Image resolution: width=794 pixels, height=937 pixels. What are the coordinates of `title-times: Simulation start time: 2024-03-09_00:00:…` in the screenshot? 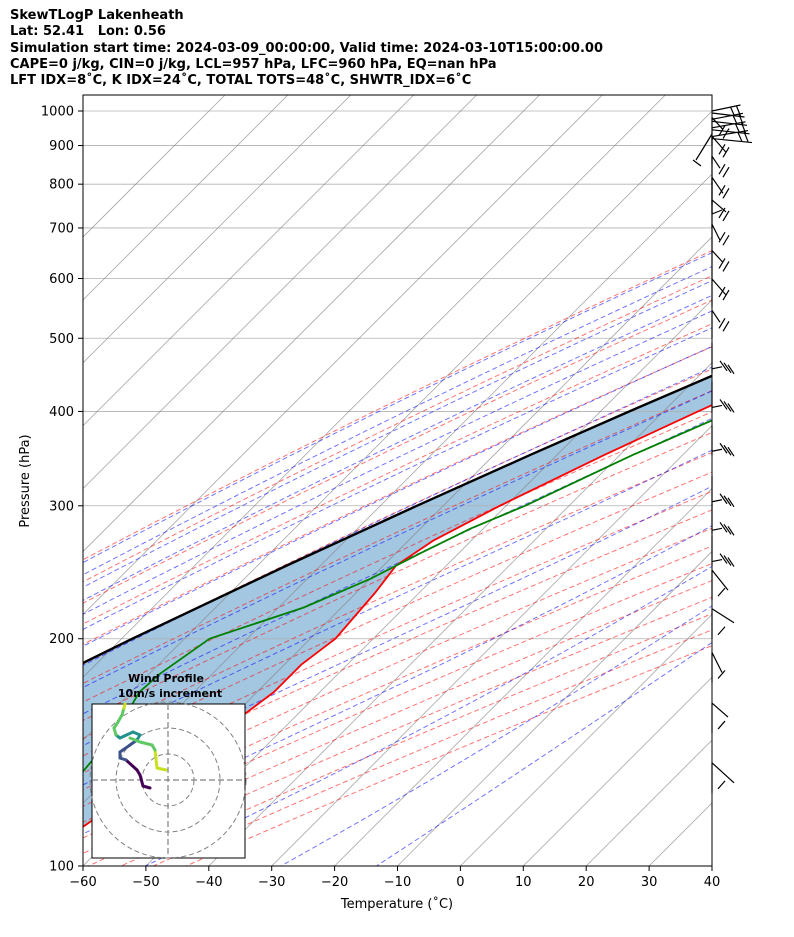 It's located at (306, 48).